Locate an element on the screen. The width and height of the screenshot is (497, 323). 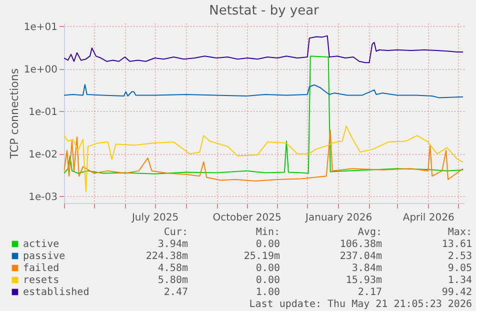
y-axis-title: TCP connections is located at coordinates (14, 114).